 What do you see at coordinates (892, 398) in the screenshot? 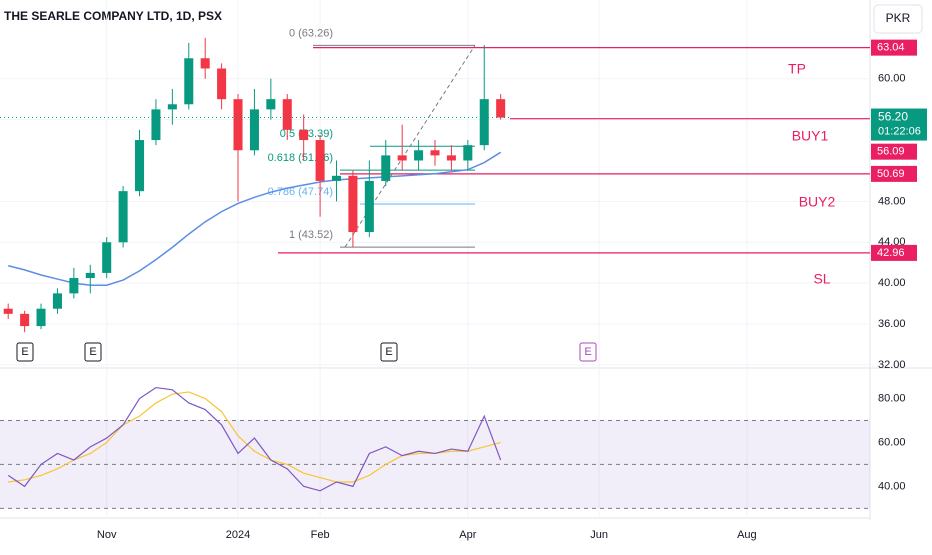
I see `rsi-tick-label: 80.00` at bounding box center [892, 398].